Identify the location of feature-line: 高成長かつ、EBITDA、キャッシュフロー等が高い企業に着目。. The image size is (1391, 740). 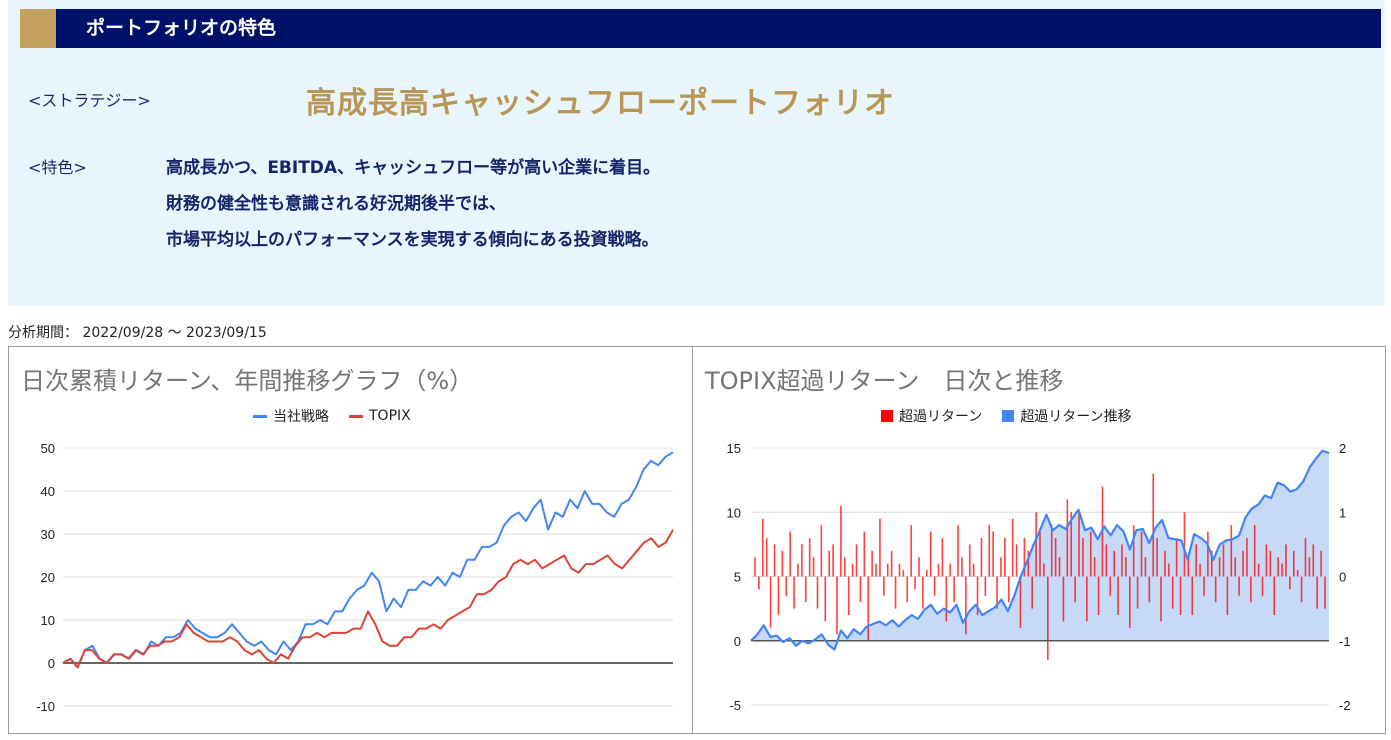
(413, 168).